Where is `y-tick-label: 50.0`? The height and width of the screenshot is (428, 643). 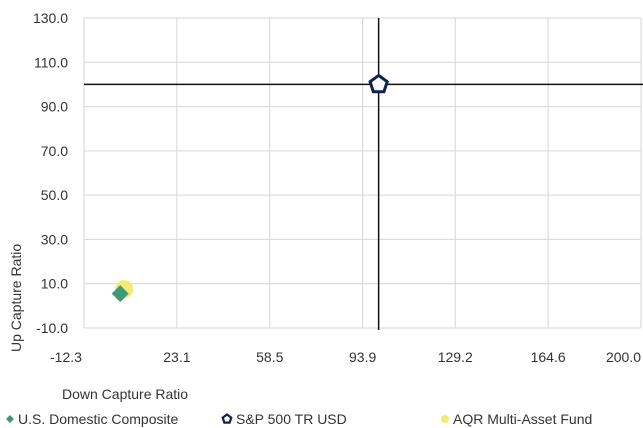 y-tick-label: 50.0 is located at coordinates (54, 195).